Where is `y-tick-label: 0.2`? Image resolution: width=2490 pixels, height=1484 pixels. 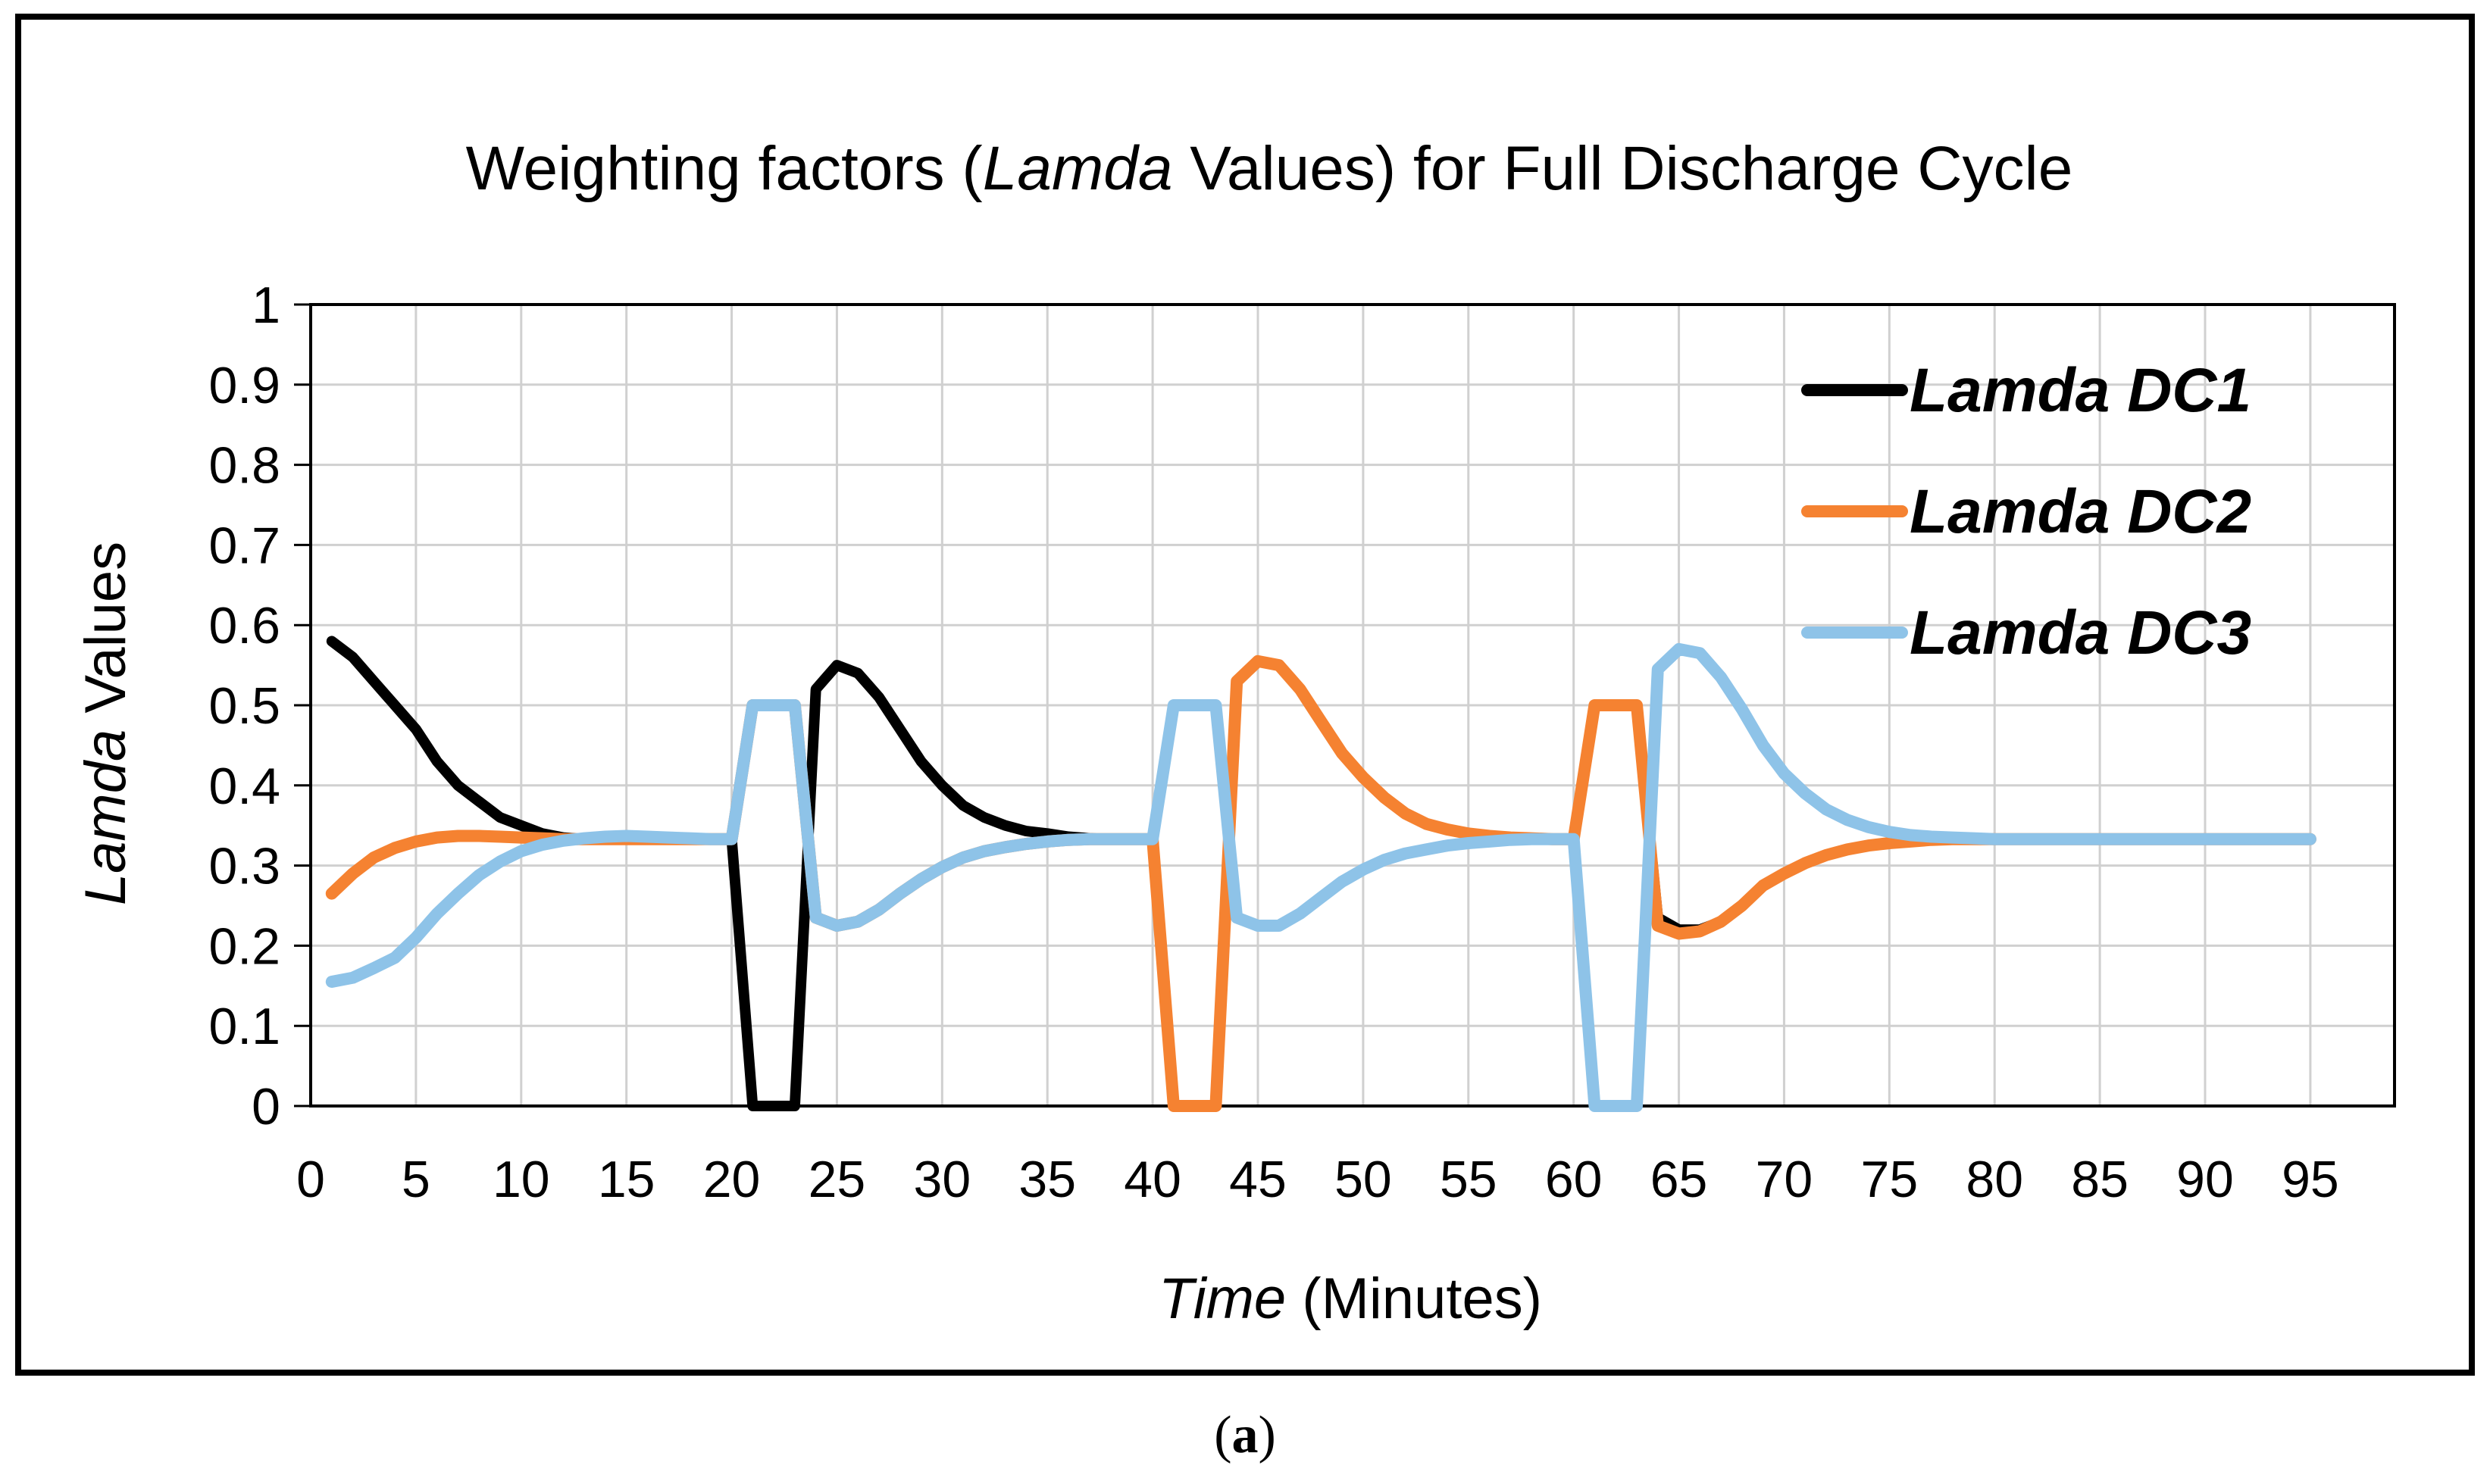
y-tick-label: 0.2 is located at coordinates (244, 946).